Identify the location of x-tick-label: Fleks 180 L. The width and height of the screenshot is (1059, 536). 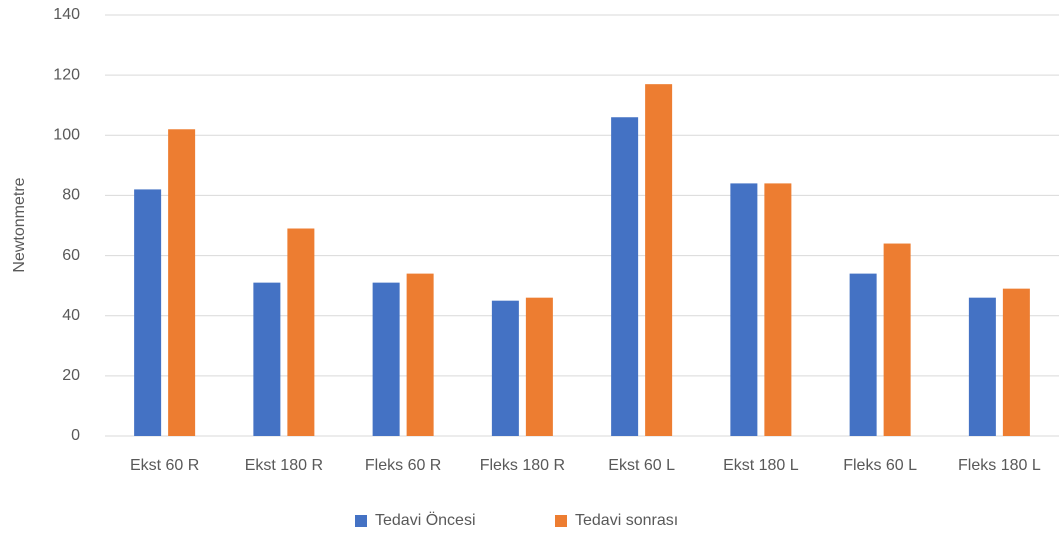
(999, 465).